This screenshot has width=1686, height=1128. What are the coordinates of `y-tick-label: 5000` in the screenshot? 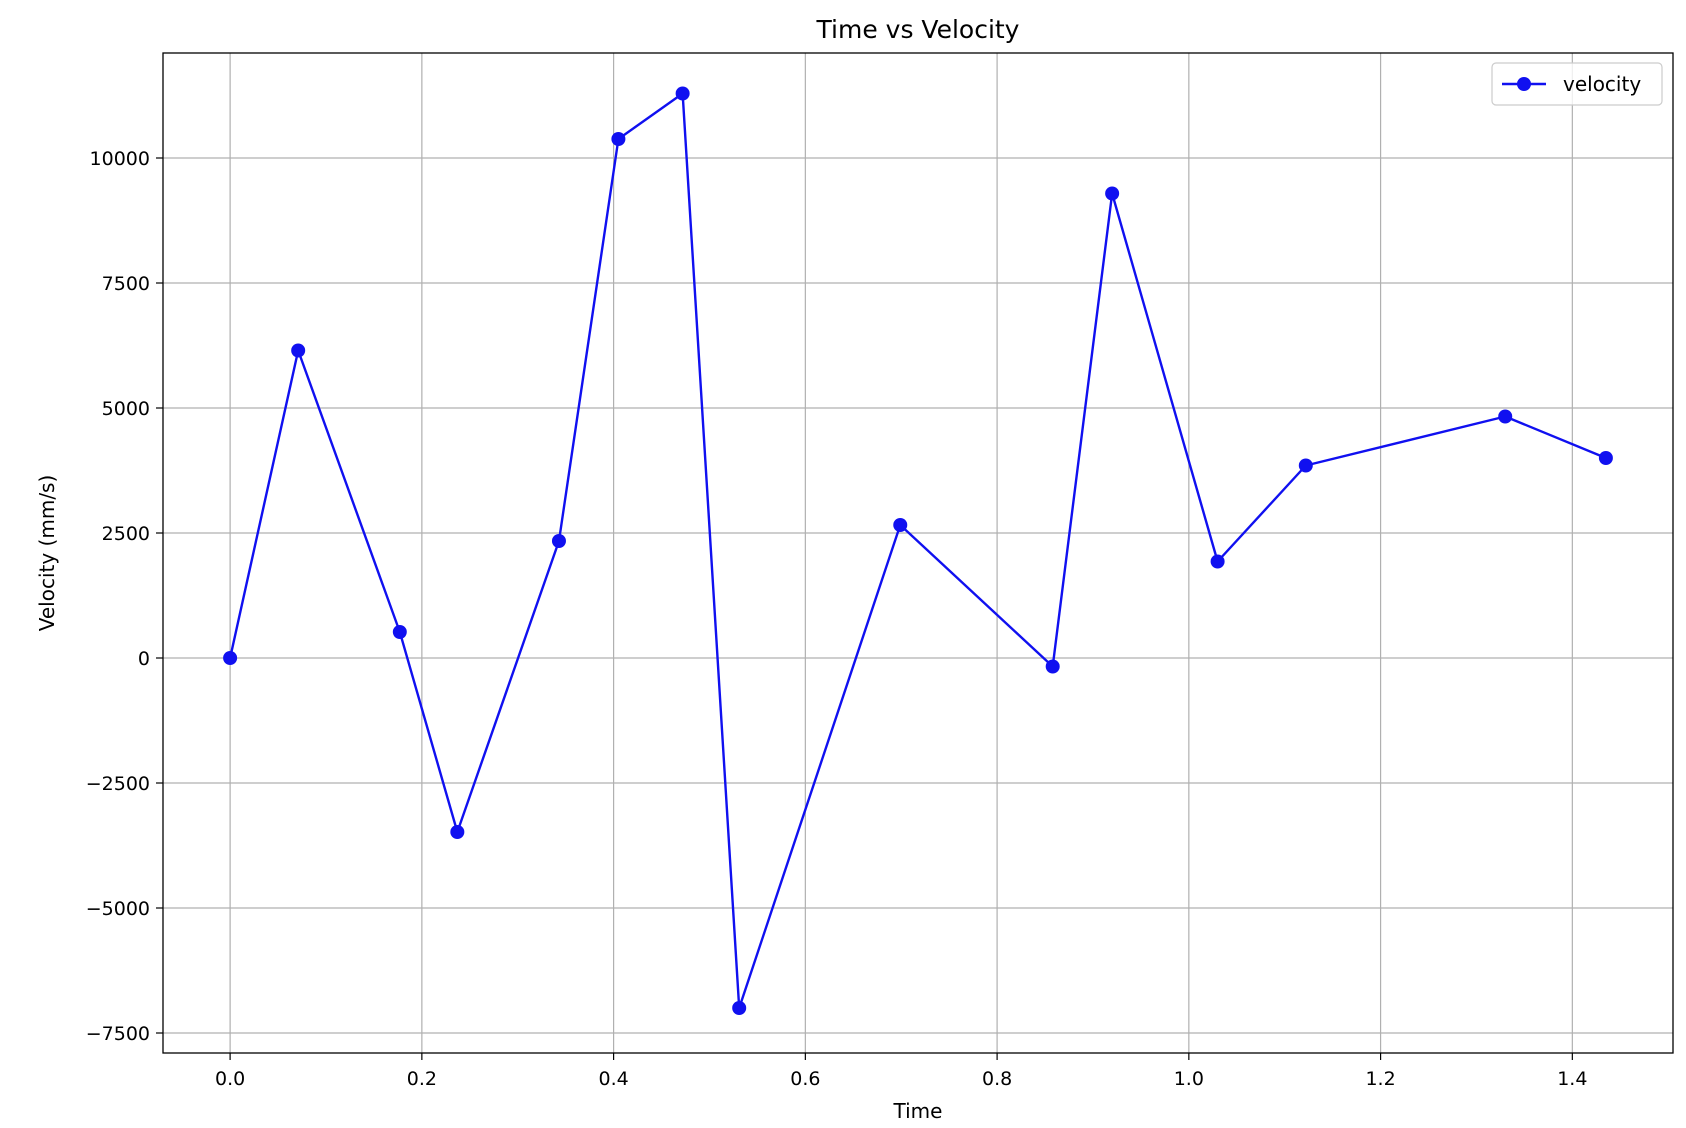 It's located at (126, 409).